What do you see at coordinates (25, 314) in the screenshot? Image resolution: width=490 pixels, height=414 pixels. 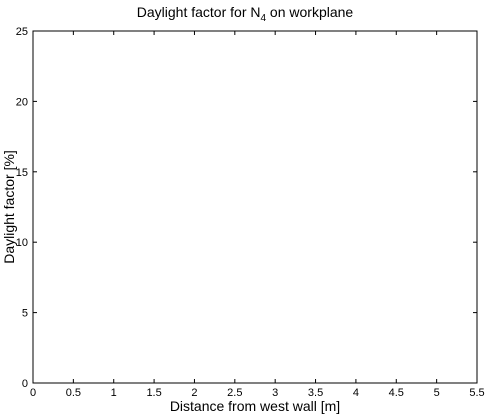 I see `y-tick-label: 5` at bounding box center [25, 314].